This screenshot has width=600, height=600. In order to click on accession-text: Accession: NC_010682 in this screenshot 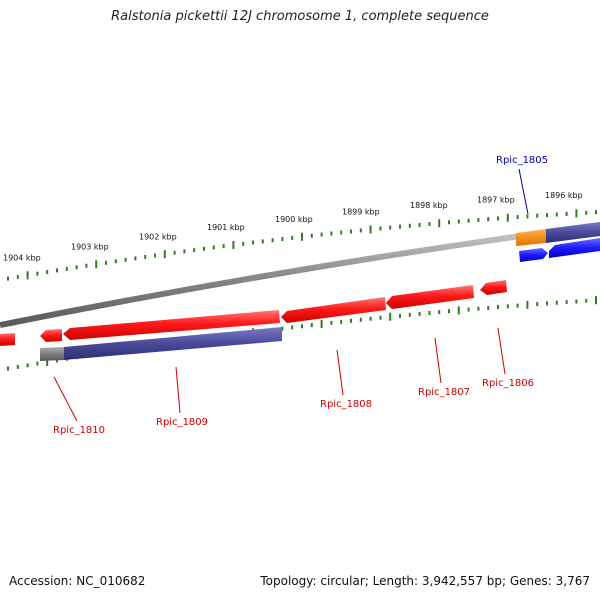, I will do `click(77, 581)`.